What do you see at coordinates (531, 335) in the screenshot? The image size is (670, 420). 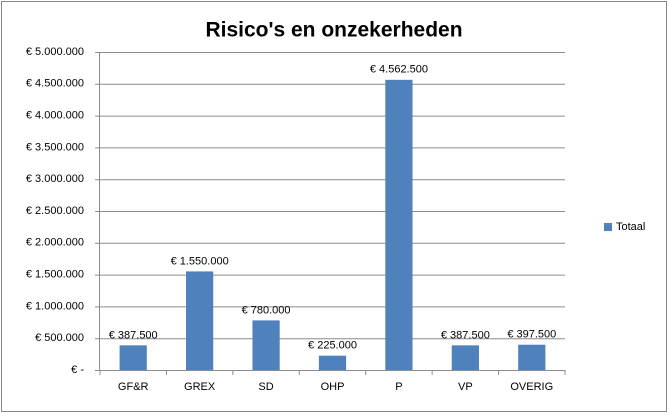 I see `data-label: € 397.500` at bounding box center [531, 335].